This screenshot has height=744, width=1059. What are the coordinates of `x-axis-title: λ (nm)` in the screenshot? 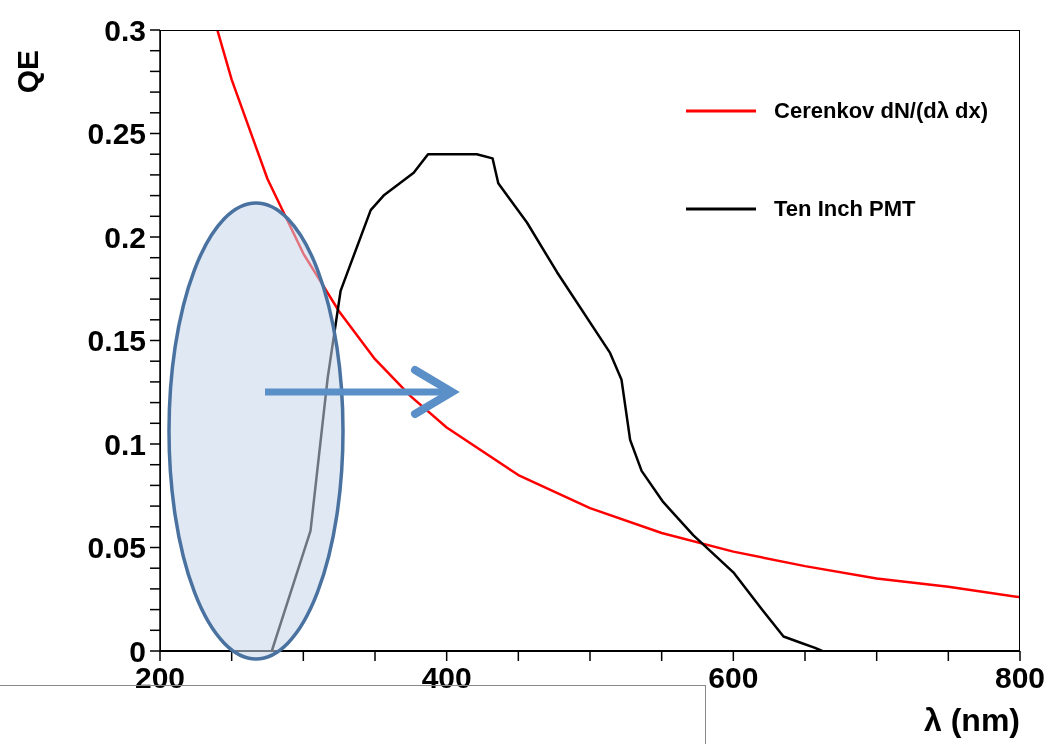 It's located at (972, 720).